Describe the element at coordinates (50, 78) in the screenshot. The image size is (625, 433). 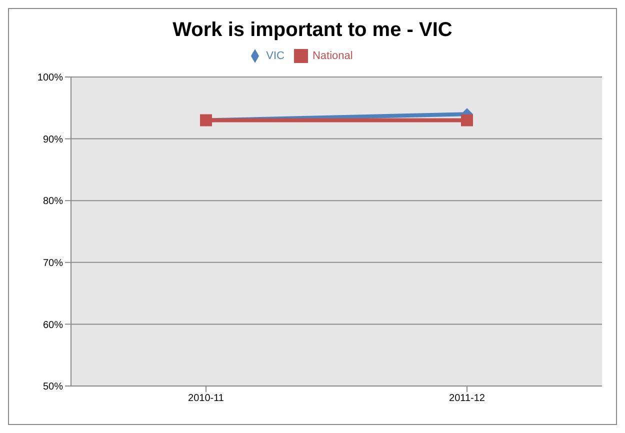
I see `y-tick-label: 100%` at that location.